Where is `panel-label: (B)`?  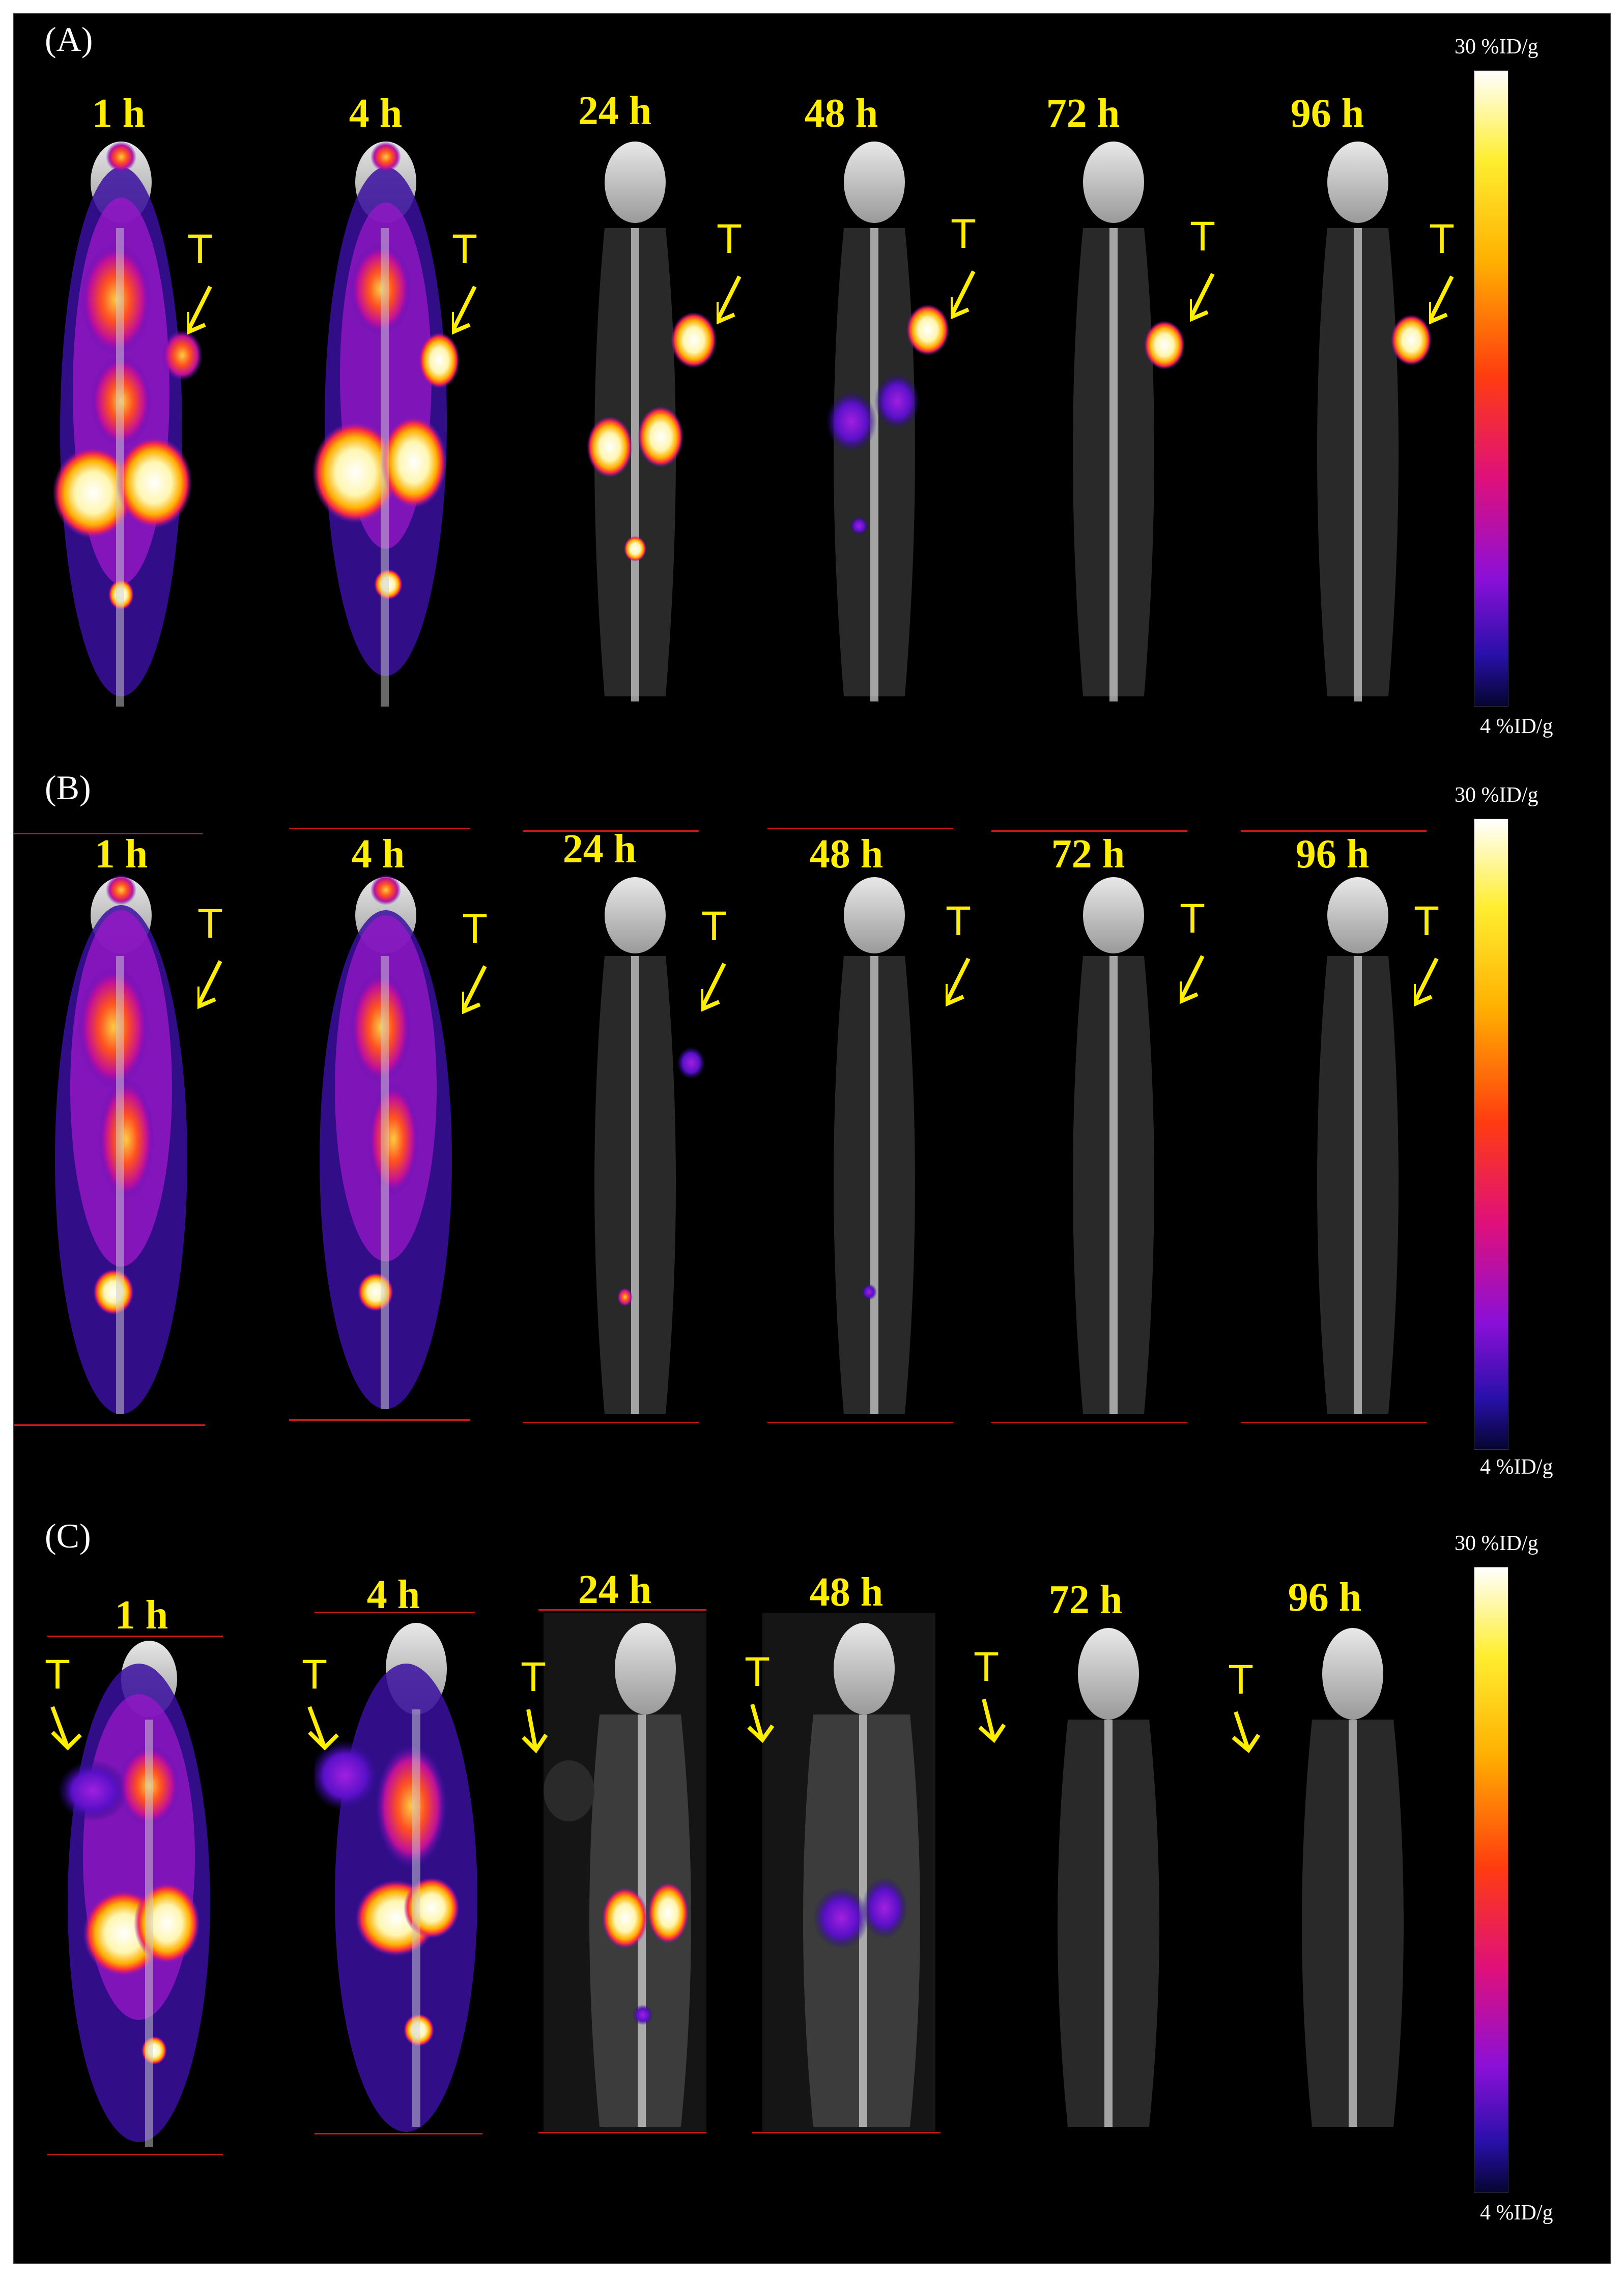
panel-label: (B) is located at coordinates (68, 787).